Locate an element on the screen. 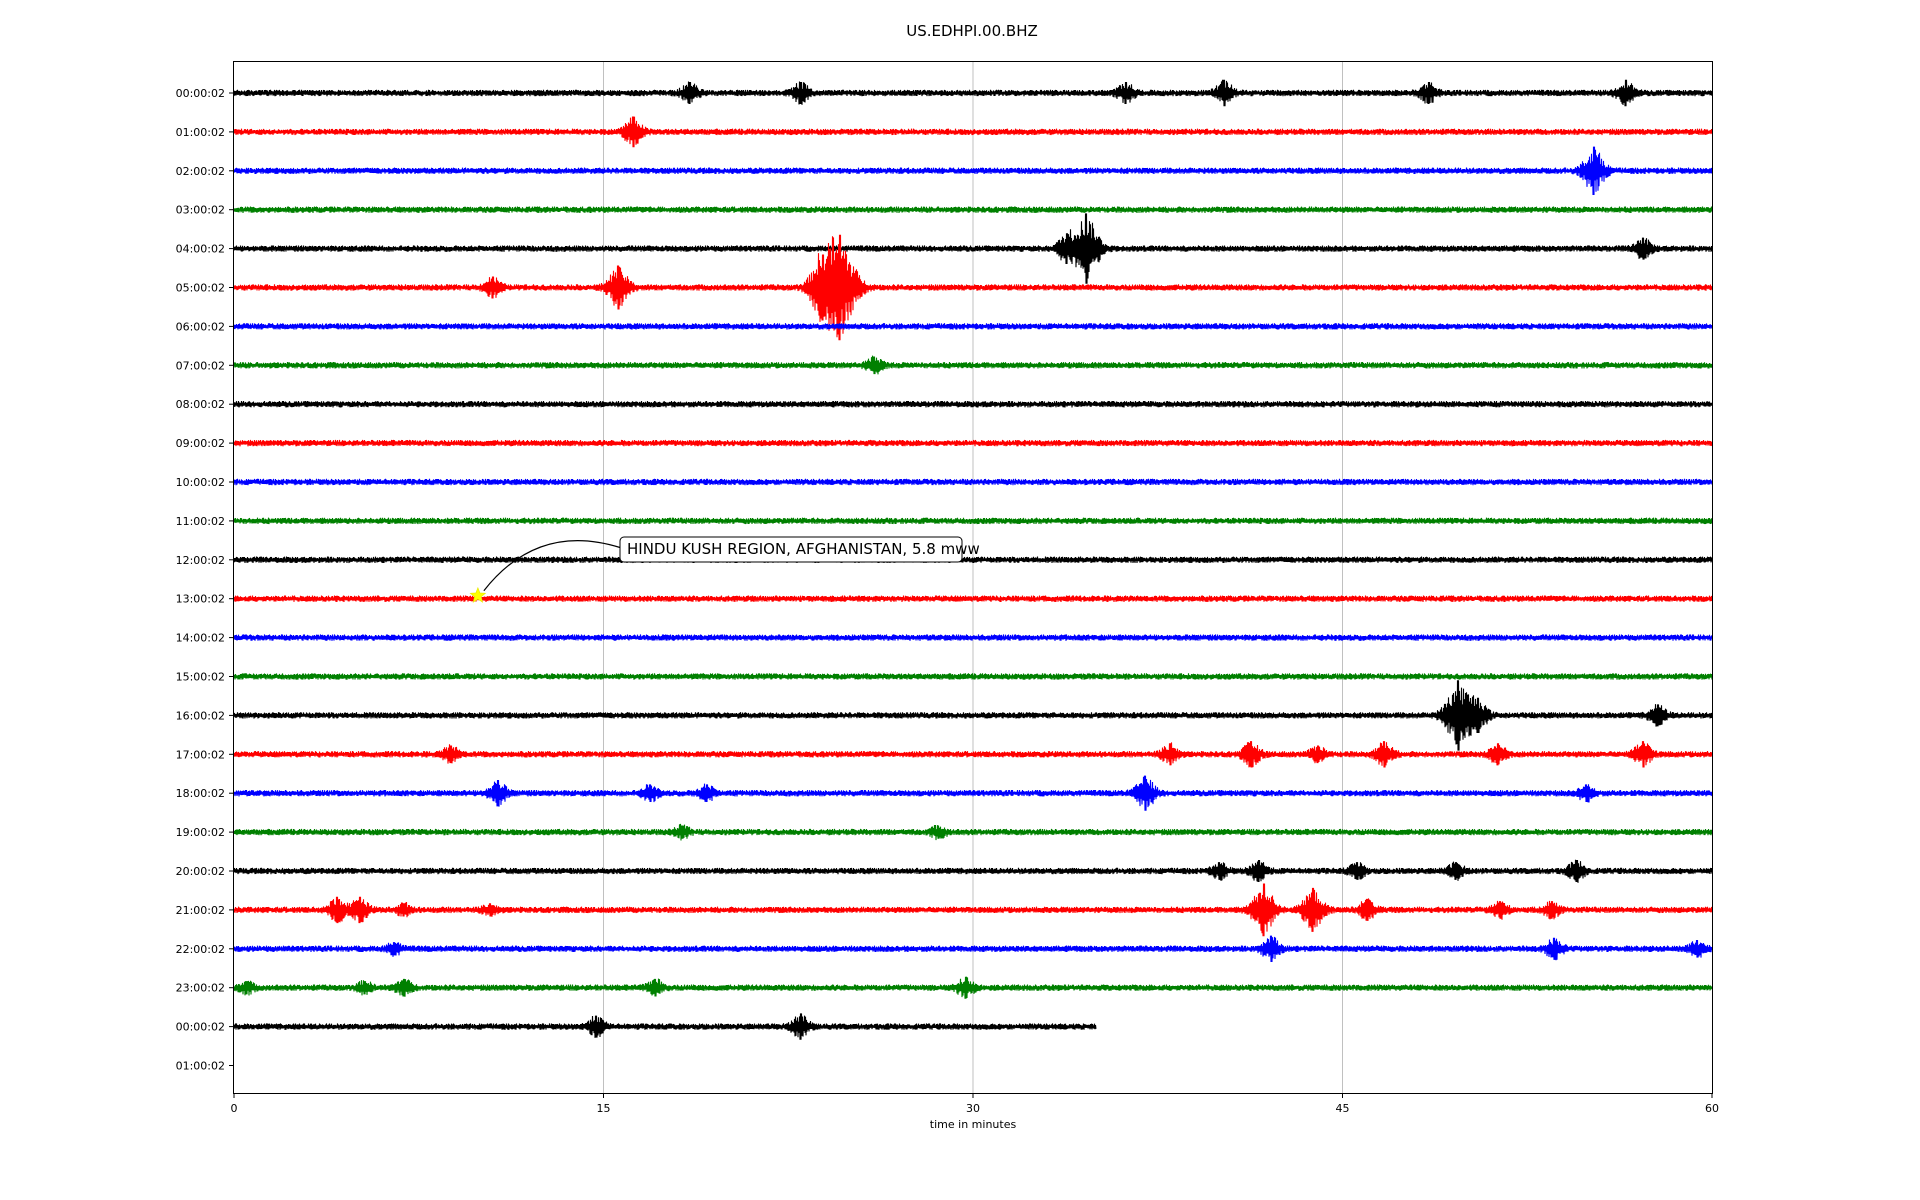  x-axis-ticks: 0 15 30 45 60 is located at coordinates (975, 1104).